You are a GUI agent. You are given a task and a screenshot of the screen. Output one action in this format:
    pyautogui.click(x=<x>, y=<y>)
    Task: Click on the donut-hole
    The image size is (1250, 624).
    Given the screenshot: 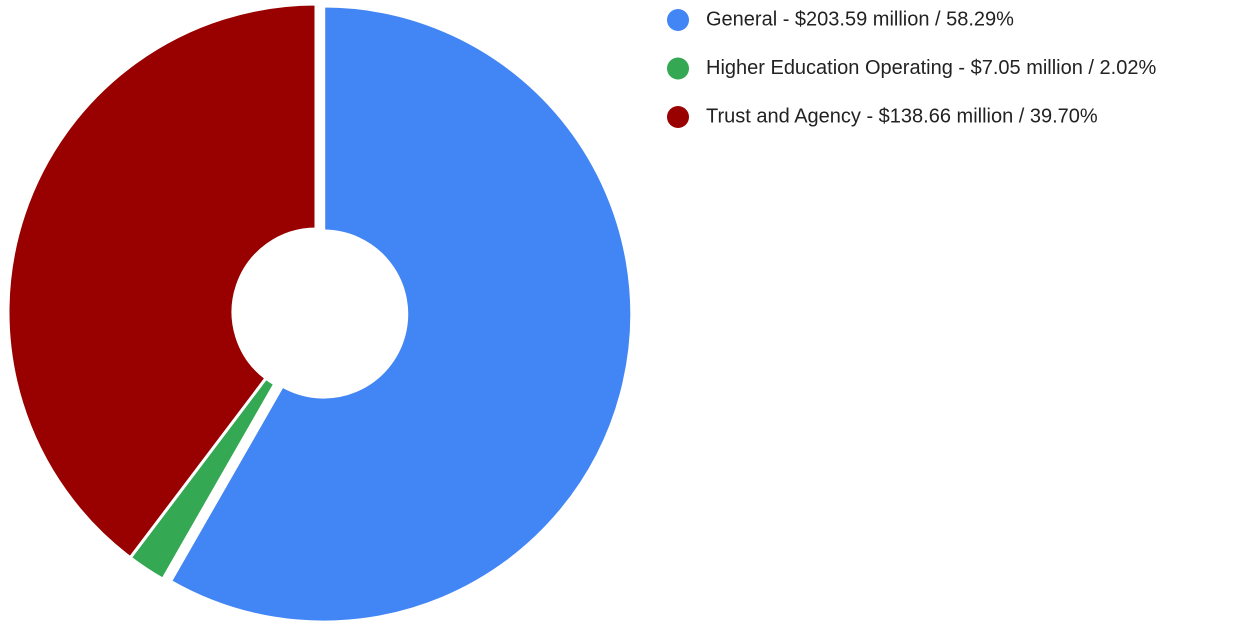 What is the action you would take?
    pyautogui.click(x=316, y=312)
    